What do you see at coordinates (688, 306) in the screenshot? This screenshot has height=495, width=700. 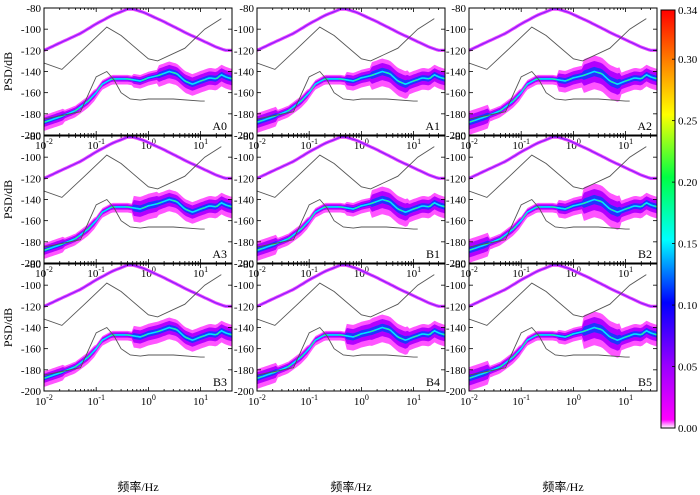 I see `colorbar-tick-label: 0.10` at bounding box center [688, 306].